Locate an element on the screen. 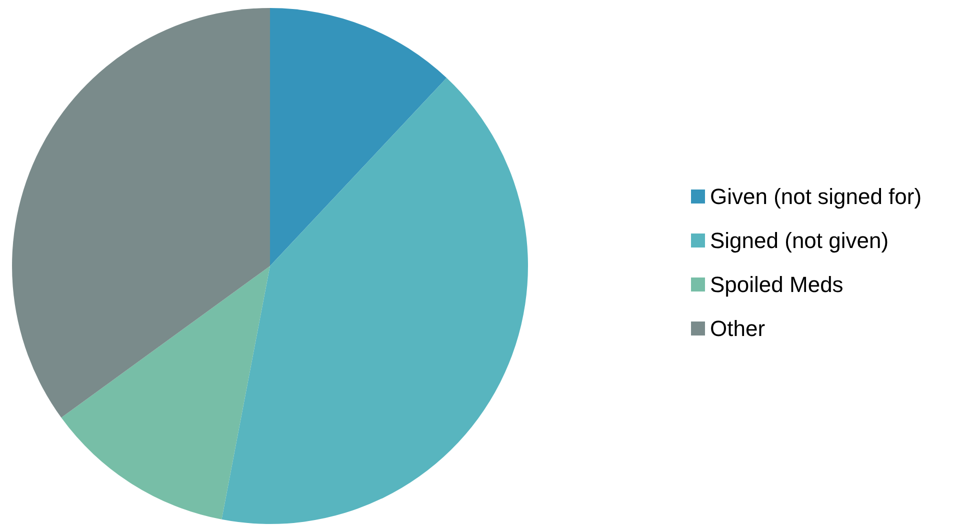 This screenshot has height=525, width=977. legend-label: Other is located at coordinates (738, 328).